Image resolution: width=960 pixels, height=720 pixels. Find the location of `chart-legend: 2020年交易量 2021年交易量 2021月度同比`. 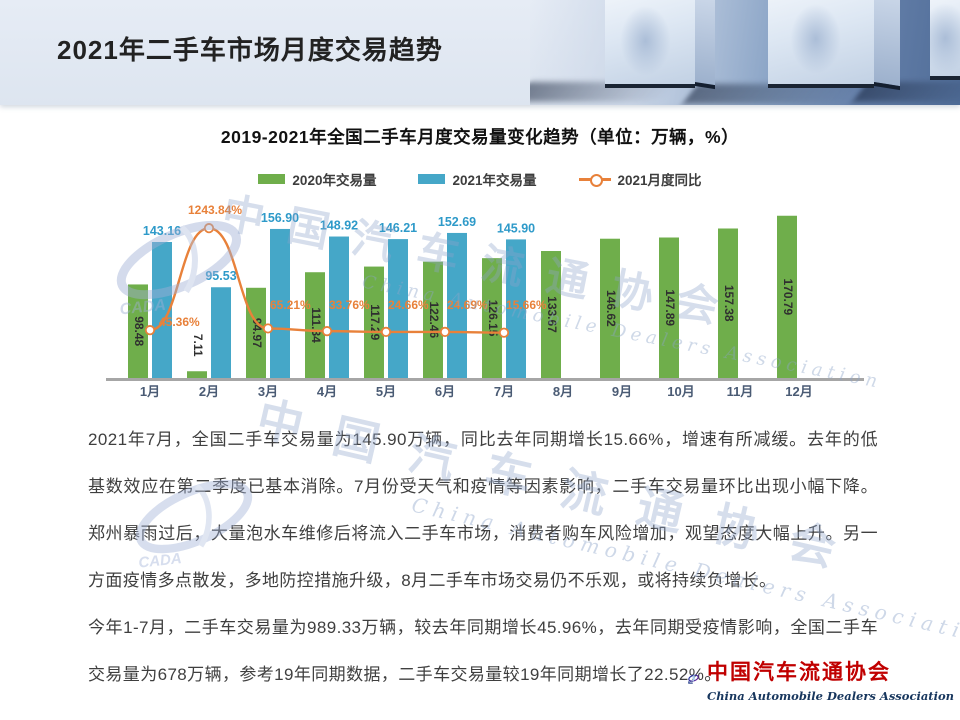

chart-legend: 2020年交易量 2021年交易量 2021月度同比 is located at coordinates (480, 179).